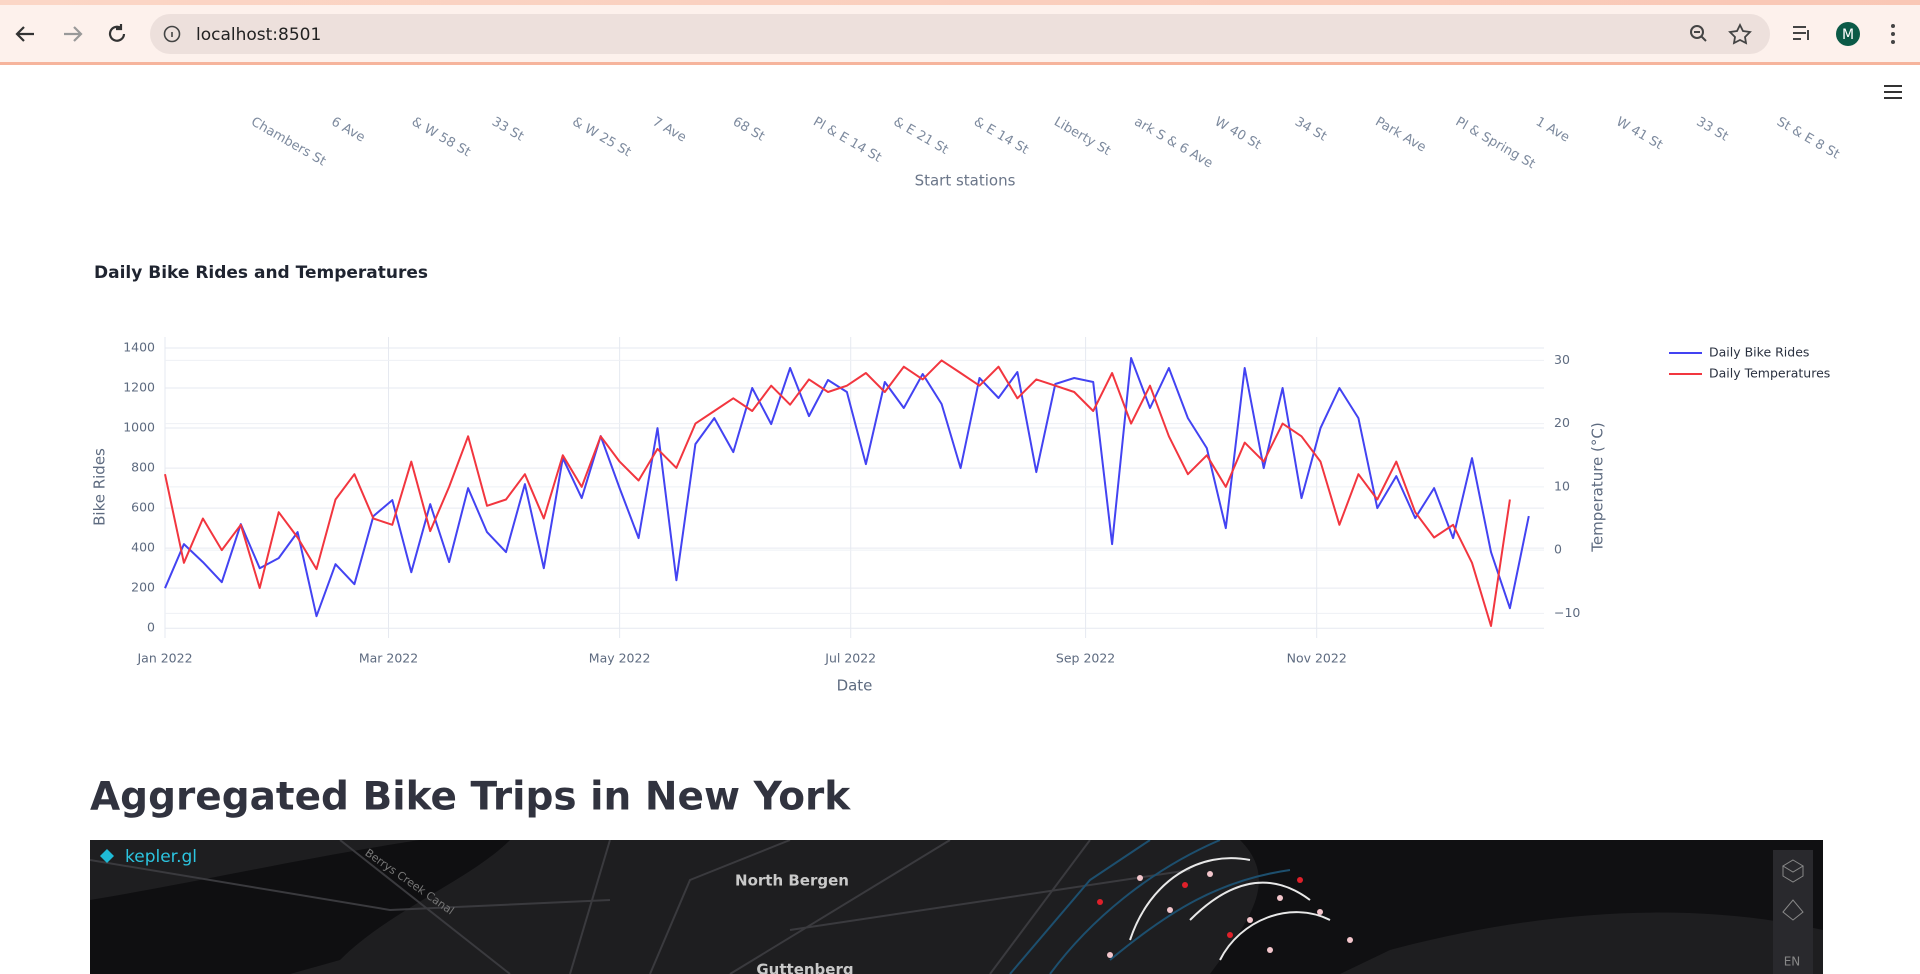  Describe the element at coordinates (1567, 612) in the screenshot. I see `y2-tick-label: −10` at that location.